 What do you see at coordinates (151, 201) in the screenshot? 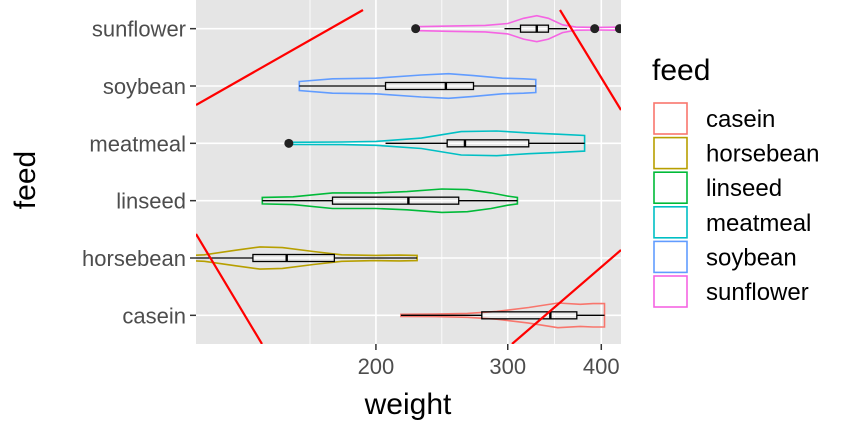
I see `y-tick-label-linseed: linseed` at bounding box center [151, 201].